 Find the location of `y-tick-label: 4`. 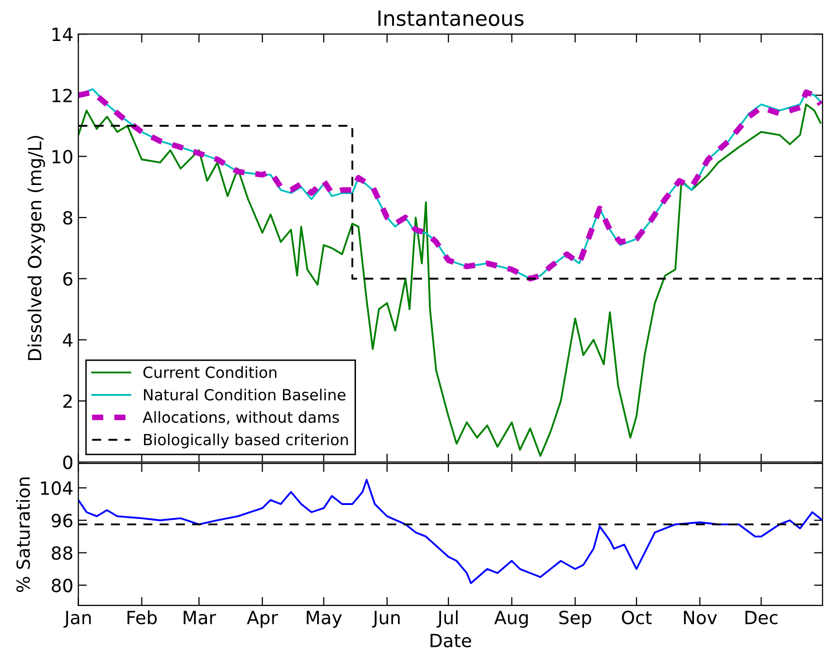

y-tick-label: 4 is located at coordinates (67, 340).